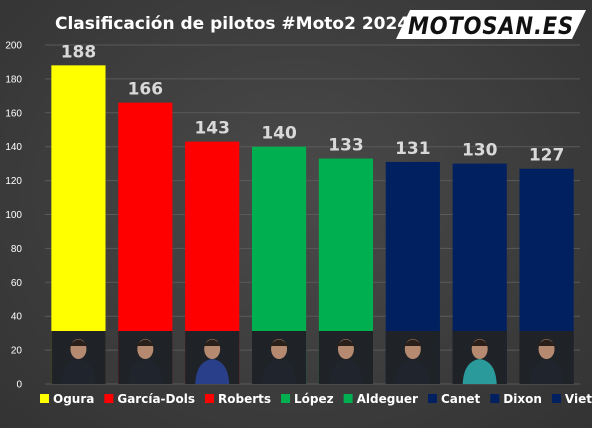 Image resolution: width=592 pixels, height=428 pixels. I want to click on value-label: 127, so click(547, 156).